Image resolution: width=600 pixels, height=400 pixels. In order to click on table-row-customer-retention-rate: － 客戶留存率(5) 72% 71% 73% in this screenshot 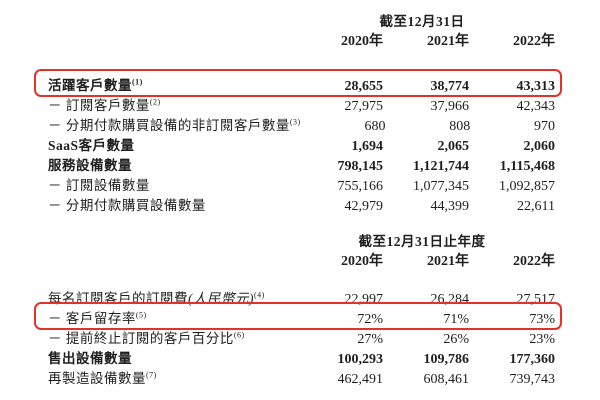, I will do `click(298, 316)`.